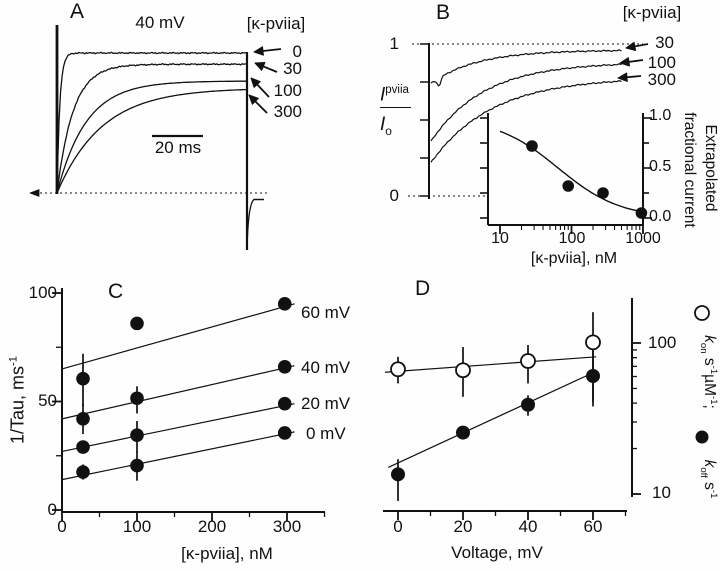 The image size is (720, 571). Describe the element at coordinates (497, 552) in the screenshot. I see `d-x-axis-label: Voltage, mV` at that location.